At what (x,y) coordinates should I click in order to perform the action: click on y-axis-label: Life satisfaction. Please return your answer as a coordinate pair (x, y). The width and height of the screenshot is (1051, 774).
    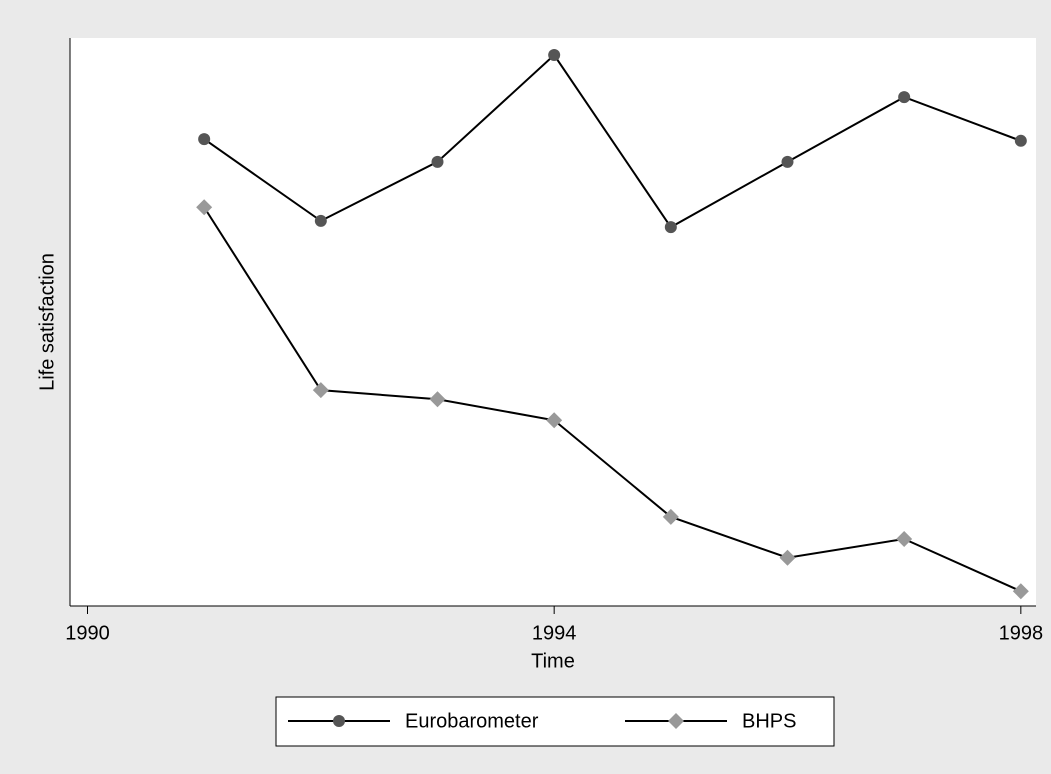
    Looking at the image, I should click on (47, 322).